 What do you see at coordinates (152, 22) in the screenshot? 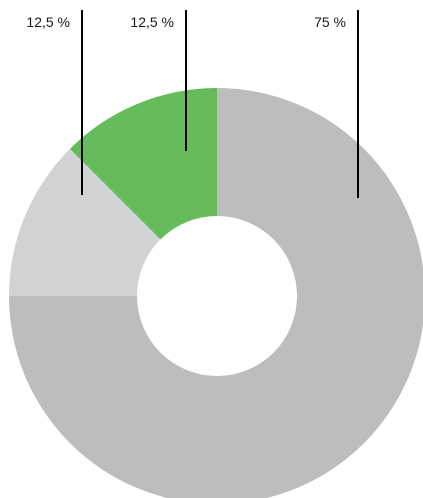
I see `slice-label-2: 12,5 %` at bounding box center [152, 22].